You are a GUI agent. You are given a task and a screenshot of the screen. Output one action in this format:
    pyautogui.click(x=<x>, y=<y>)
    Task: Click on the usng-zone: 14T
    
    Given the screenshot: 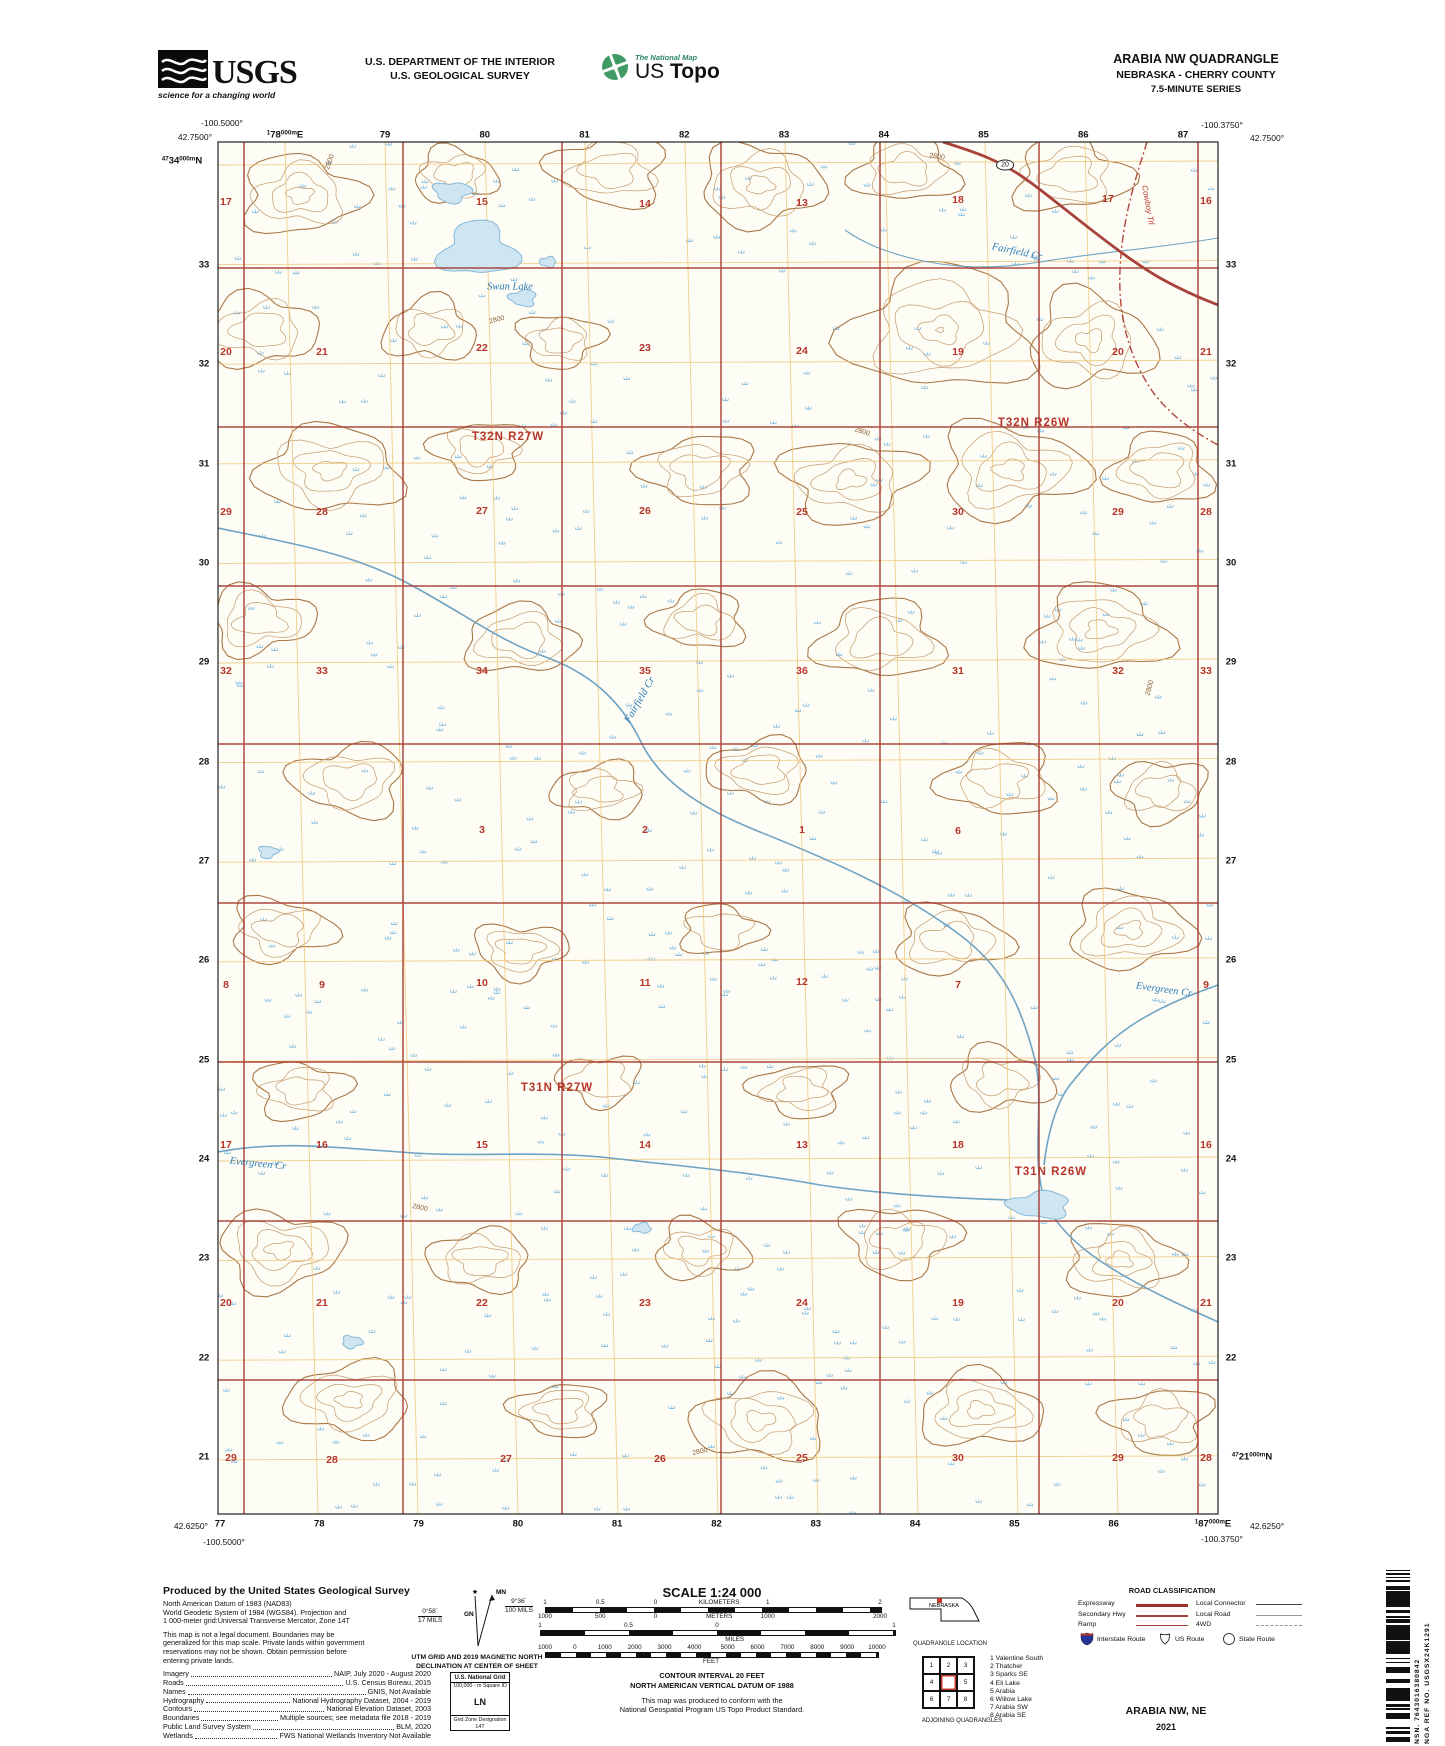 What is the action you would take?
    pyautogui.click(x=480, y=1727)
    